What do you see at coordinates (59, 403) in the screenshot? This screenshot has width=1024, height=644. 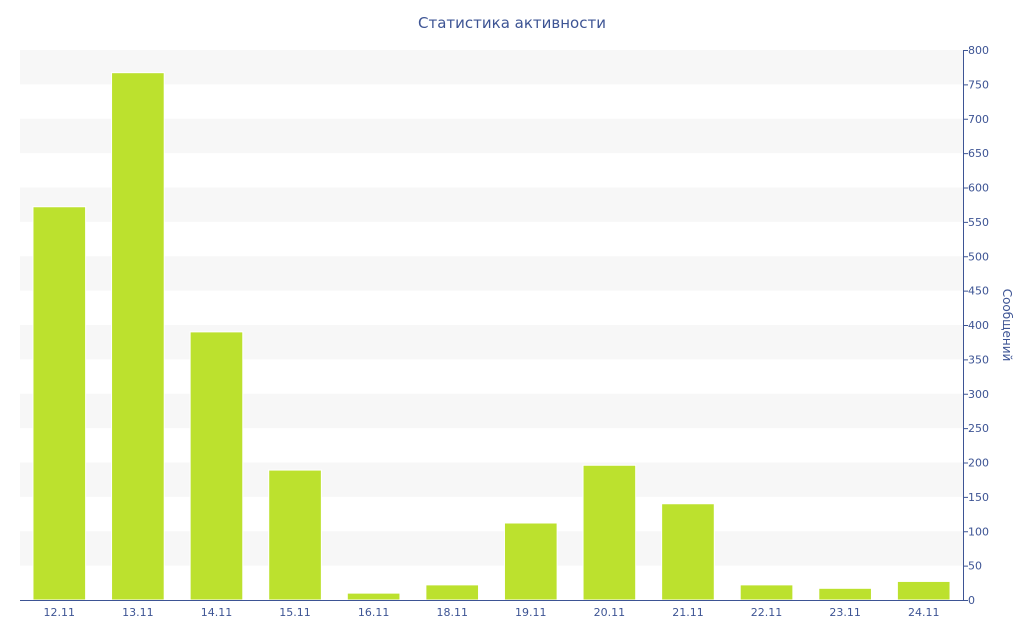 I see `bar-12.11` at bounding box center [59, 403].